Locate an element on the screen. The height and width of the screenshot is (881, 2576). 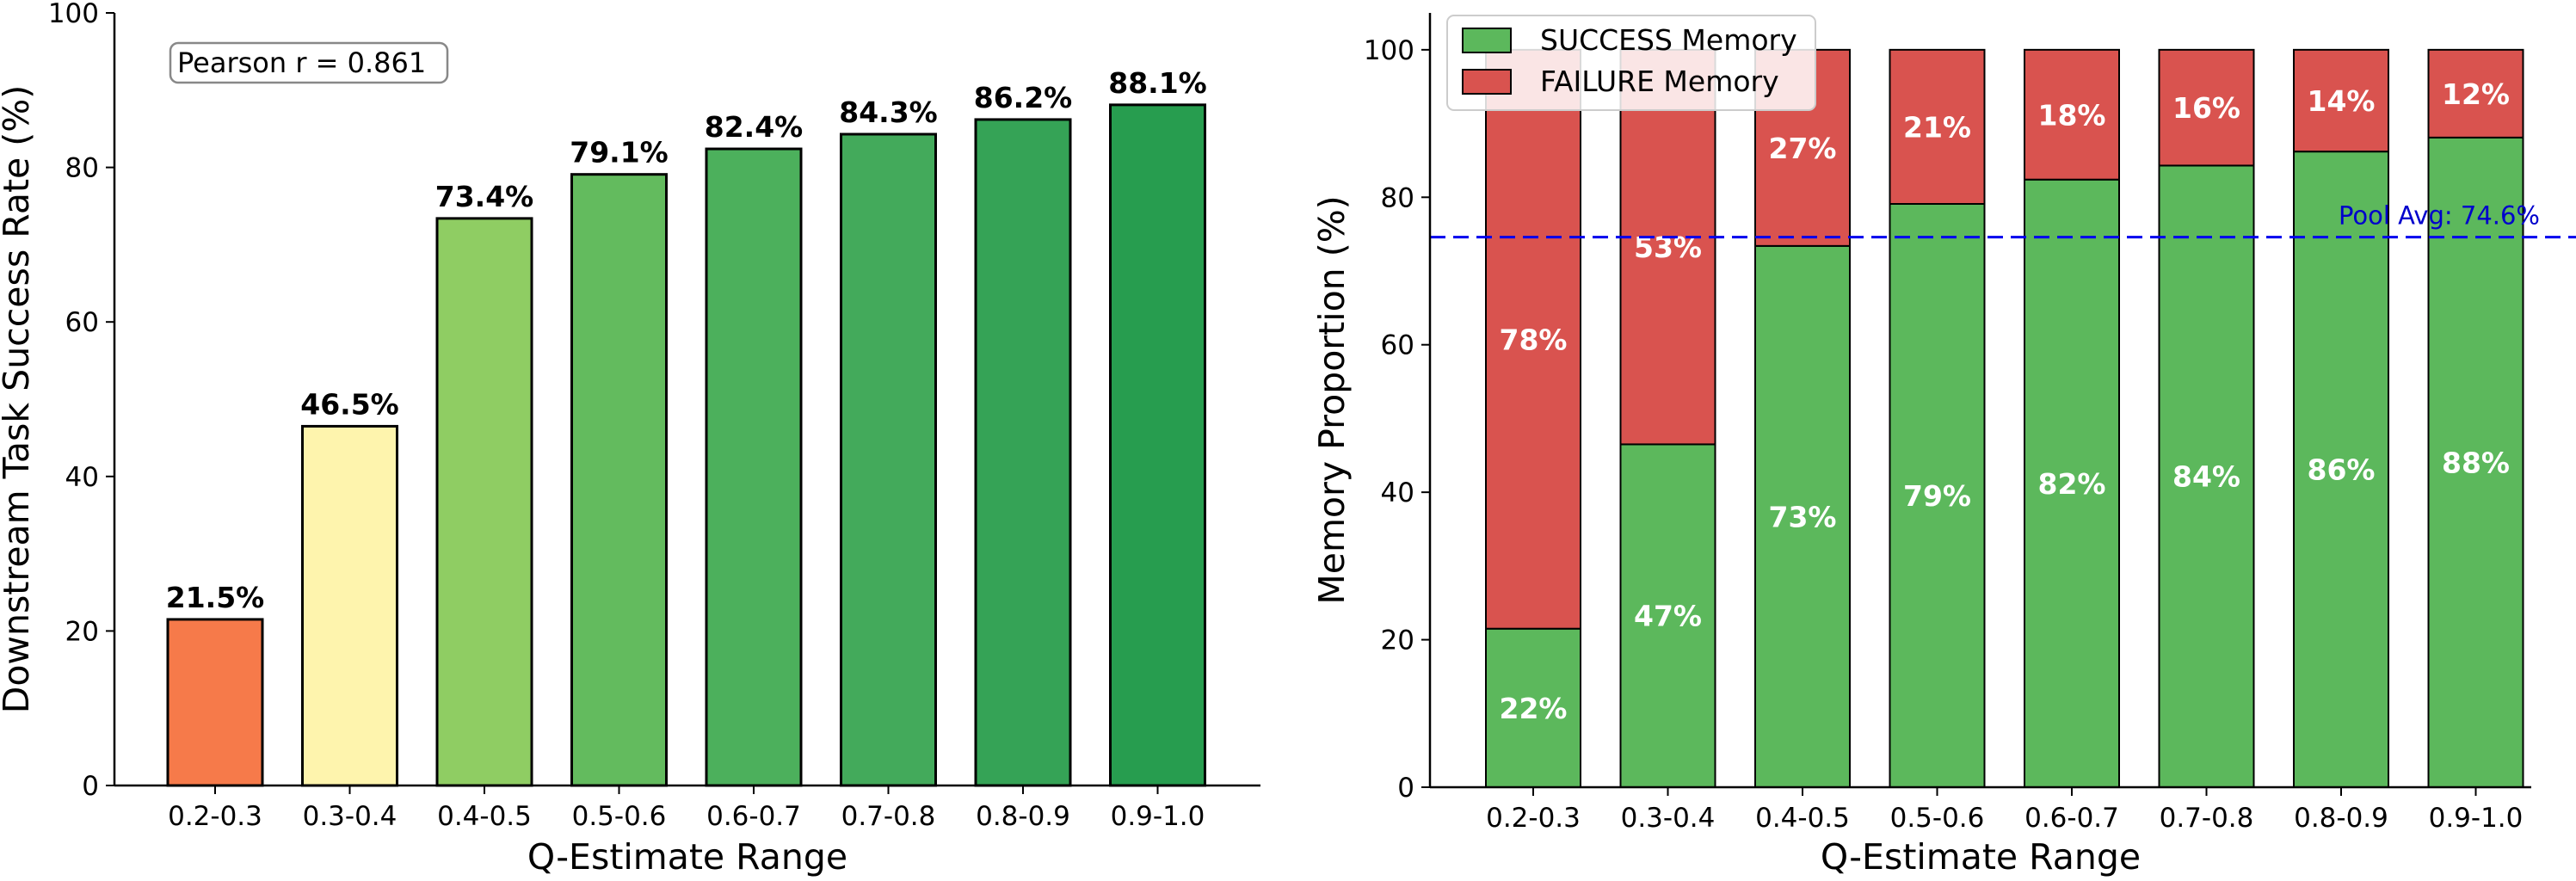
failure-value-label: 12% is located at coordinates (2476, 94).